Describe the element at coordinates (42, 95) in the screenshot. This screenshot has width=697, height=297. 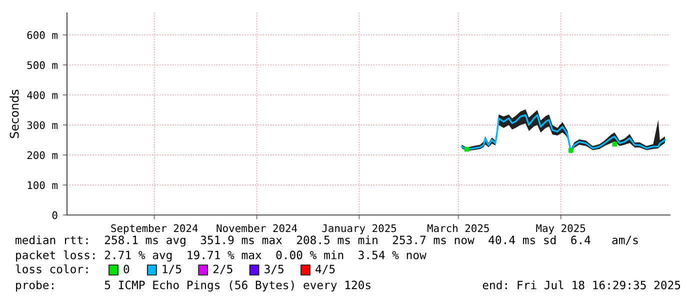
I see `y-tick-label: 400 m` at that location.